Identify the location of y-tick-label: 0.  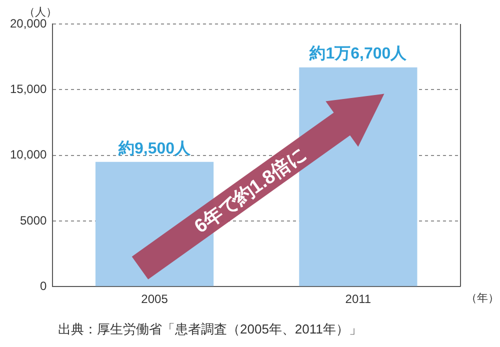
(44, 285).